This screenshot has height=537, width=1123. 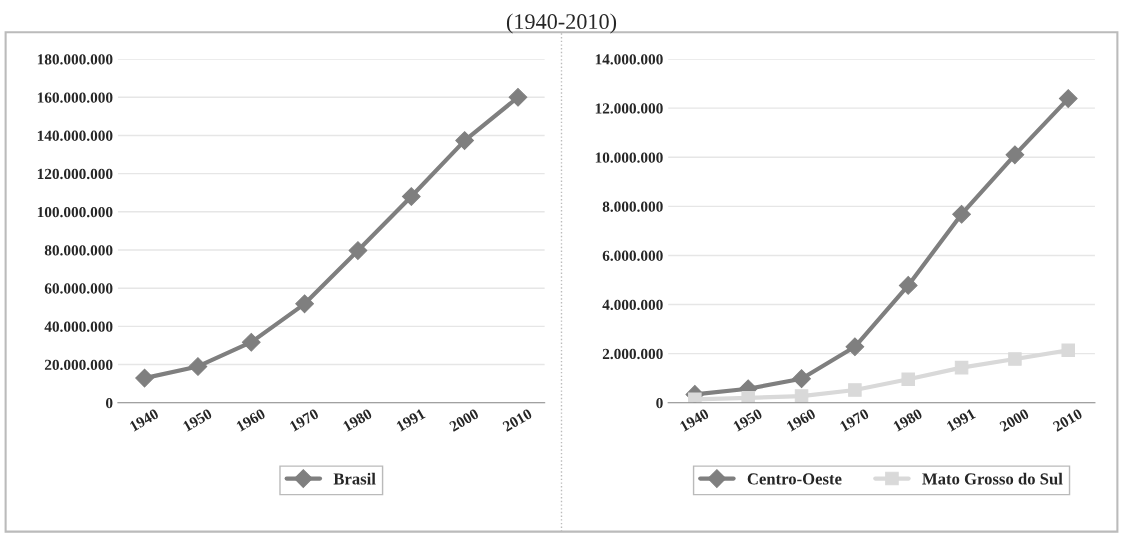 I want to click on y-tick-label: 180.000.000, so click(x=75, y=59).